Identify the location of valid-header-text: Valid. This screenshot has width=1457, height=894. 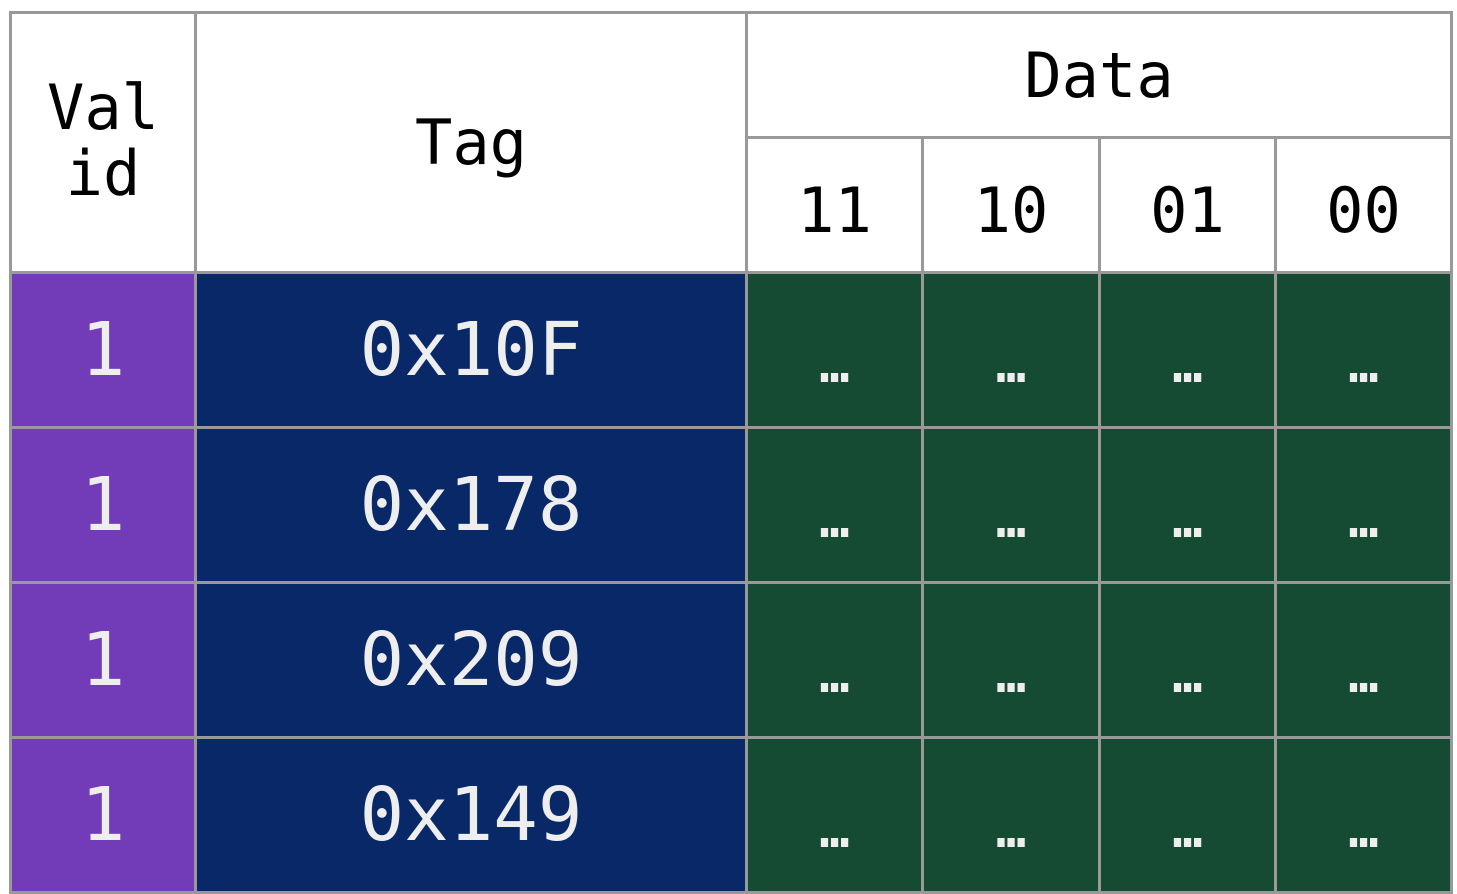
(103, 140).